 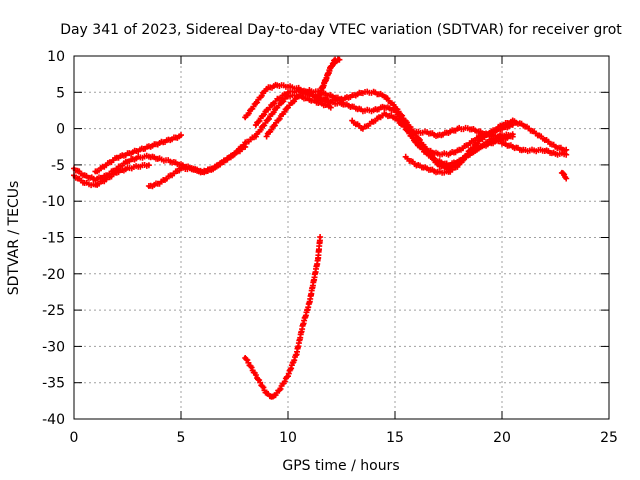 I want to click on x-tick-label: 10, so click(x=288, y=438).